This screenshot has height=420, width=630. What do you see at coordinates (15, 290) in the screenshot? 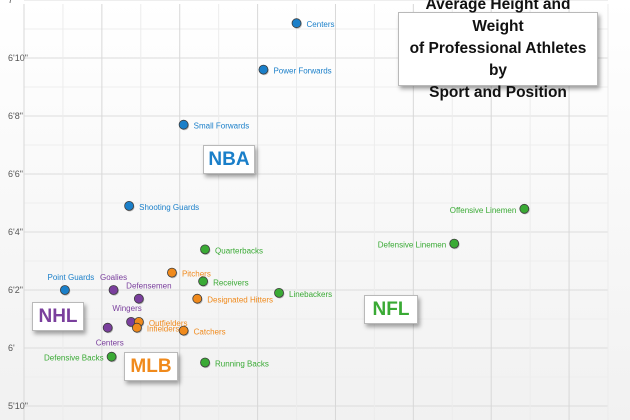
I see `y-tick-label: 6'2"` at bounding box center [15, 290].